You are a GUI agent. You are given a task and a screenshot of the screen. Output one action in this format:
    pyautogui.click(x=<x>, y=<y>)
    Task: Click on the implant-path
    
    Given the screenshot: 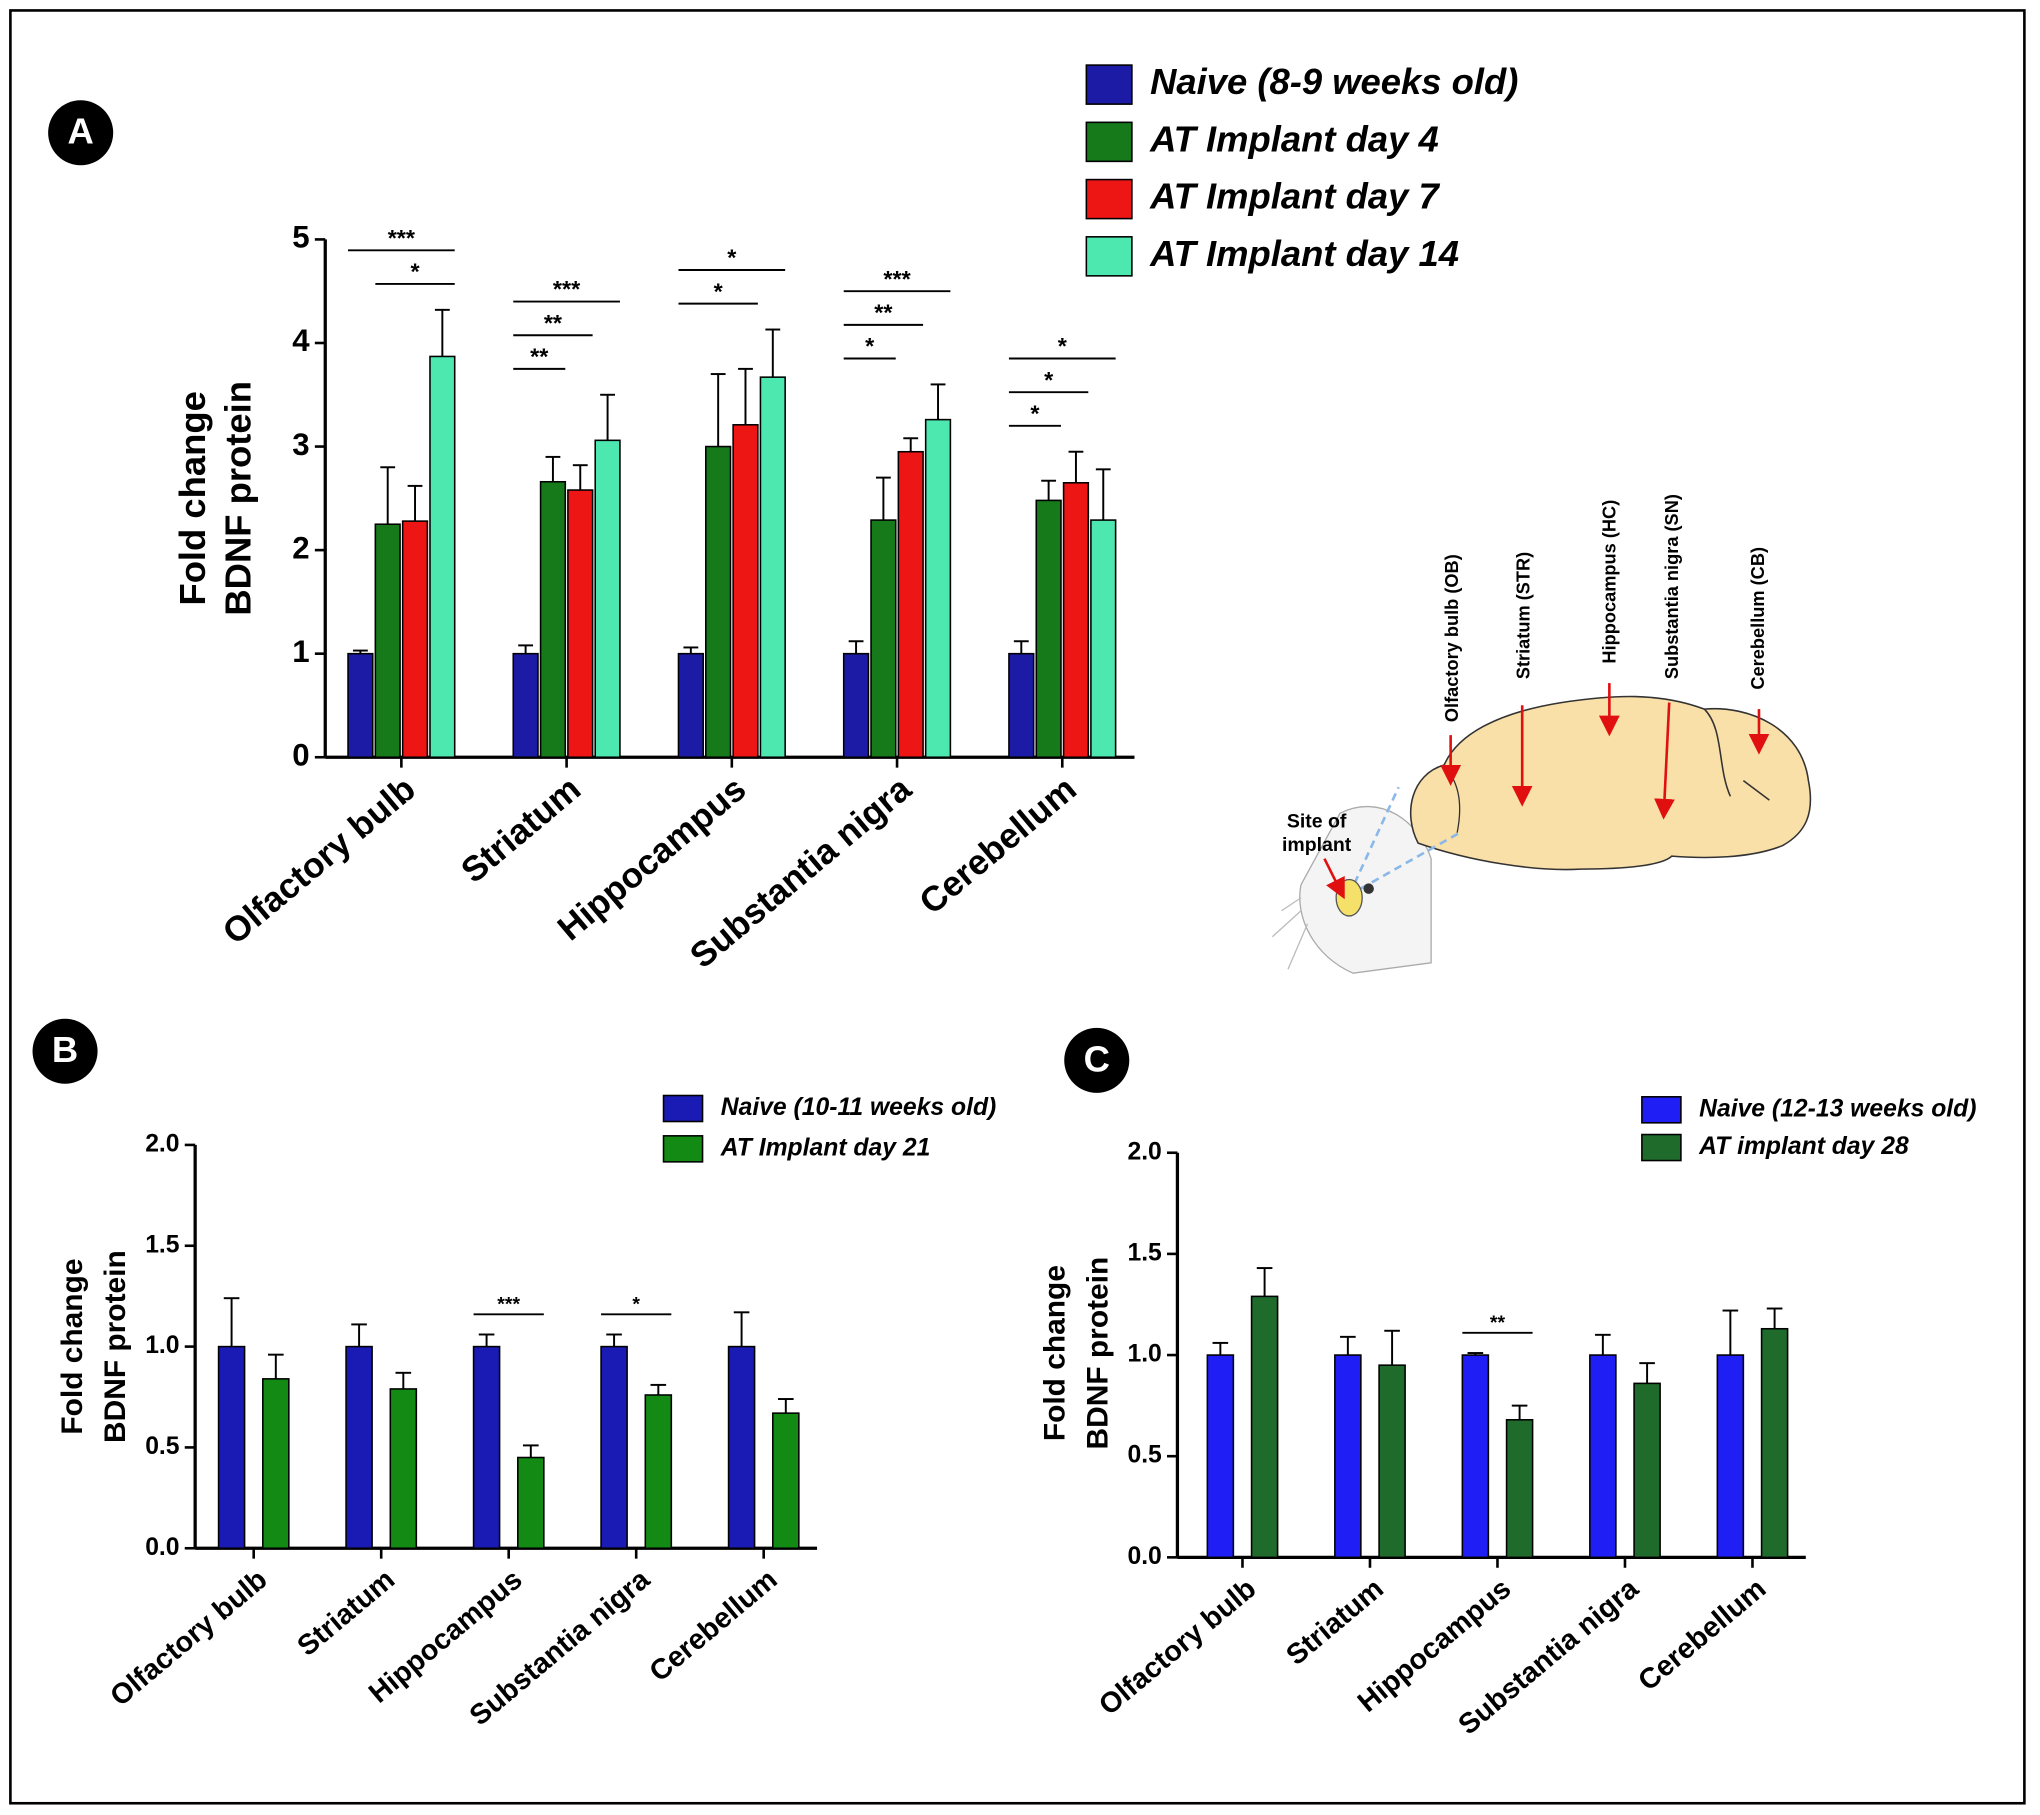 What is the action you would take?
    pyautogui.click(x=1404, y=864)
    